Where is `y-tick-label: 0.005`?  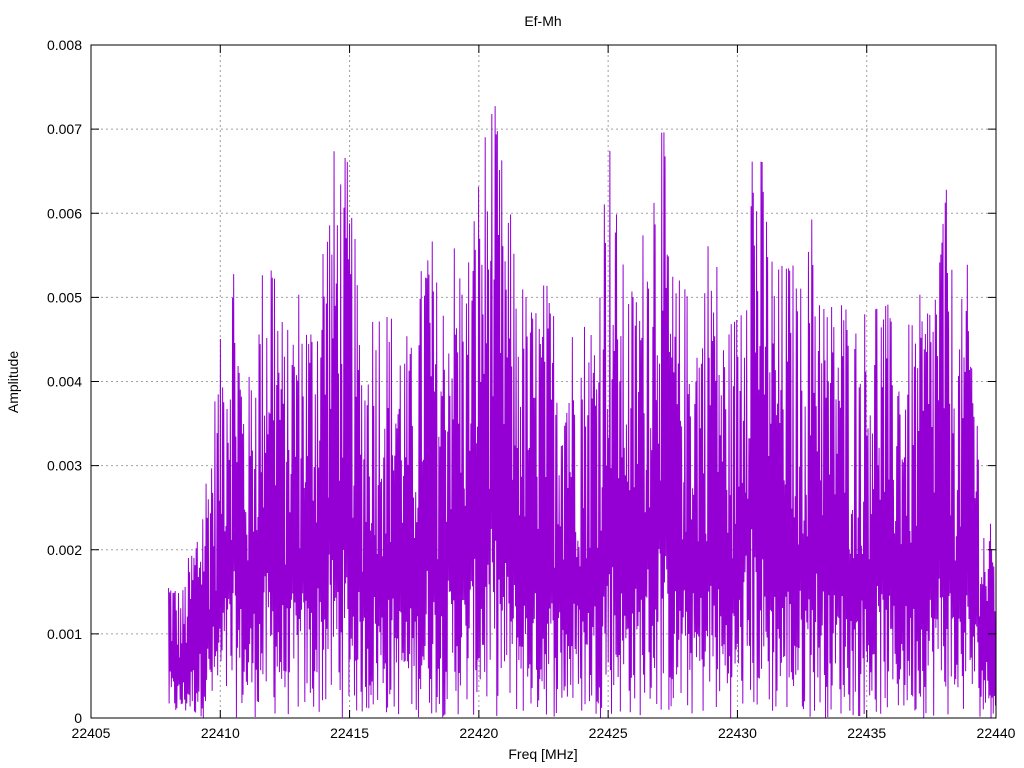
y-tick-label: 0.005 is located at coordinates (64, 297).